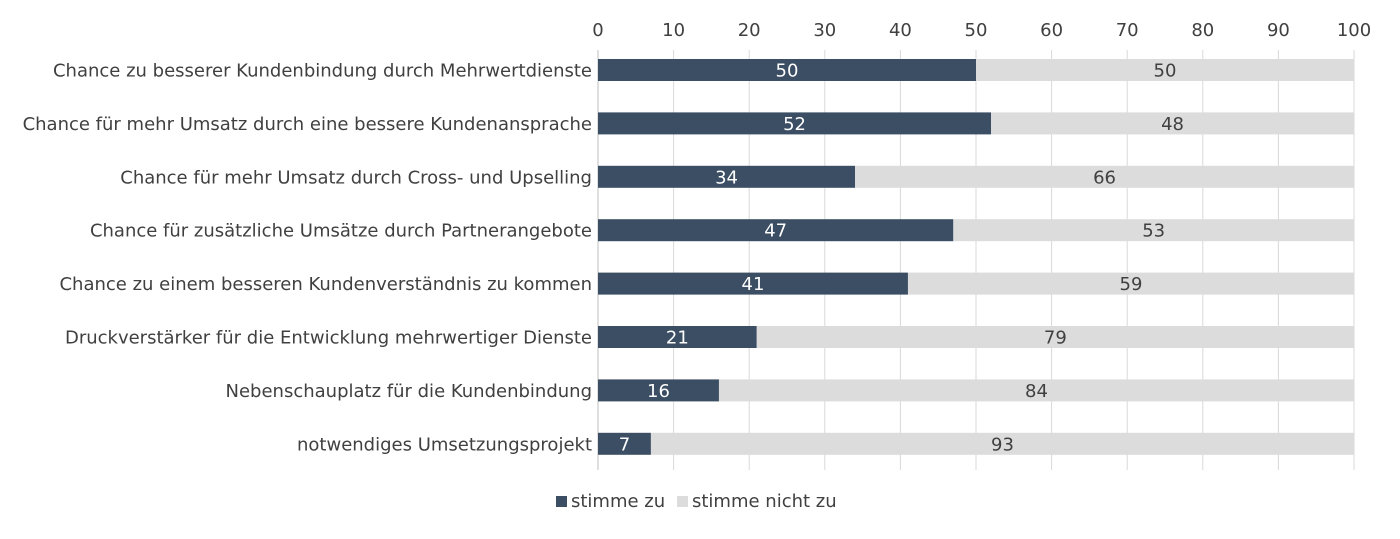  I want to click on data-label: 66, so click(1104, 177).